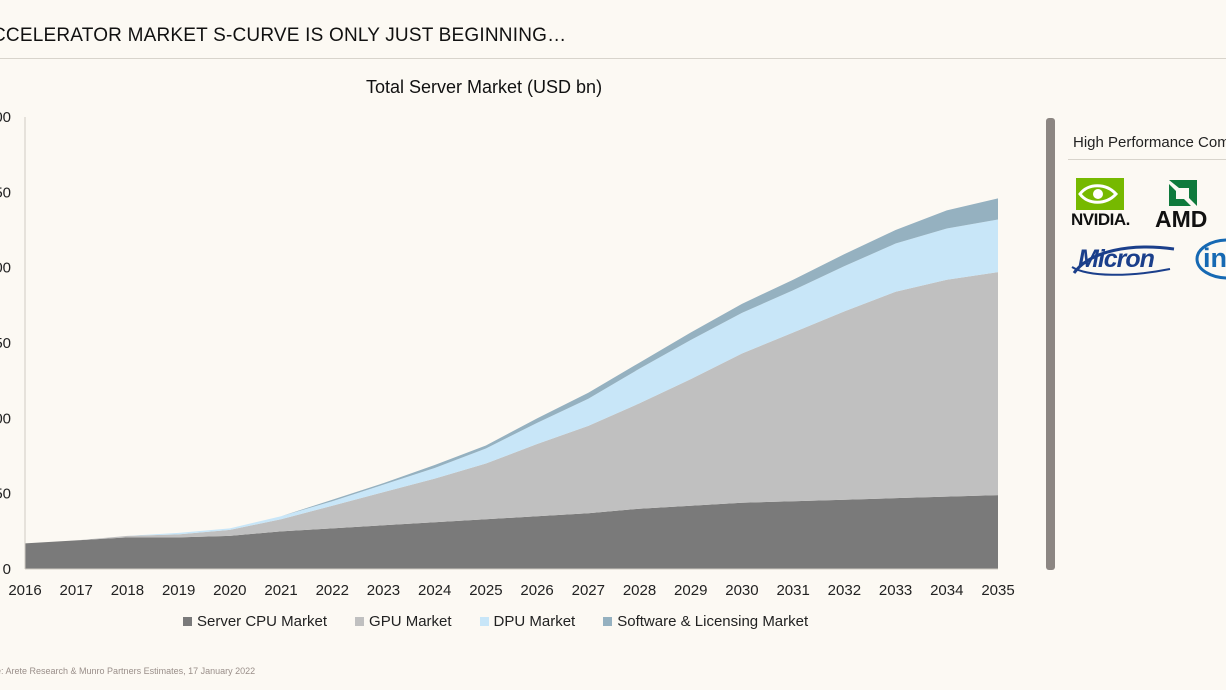 The width and height of the screenshot is (1226, 690). What do you see at coordinates (613, 58) in the screenshot?
I see `title-divider` at bounding box center [613, 58].